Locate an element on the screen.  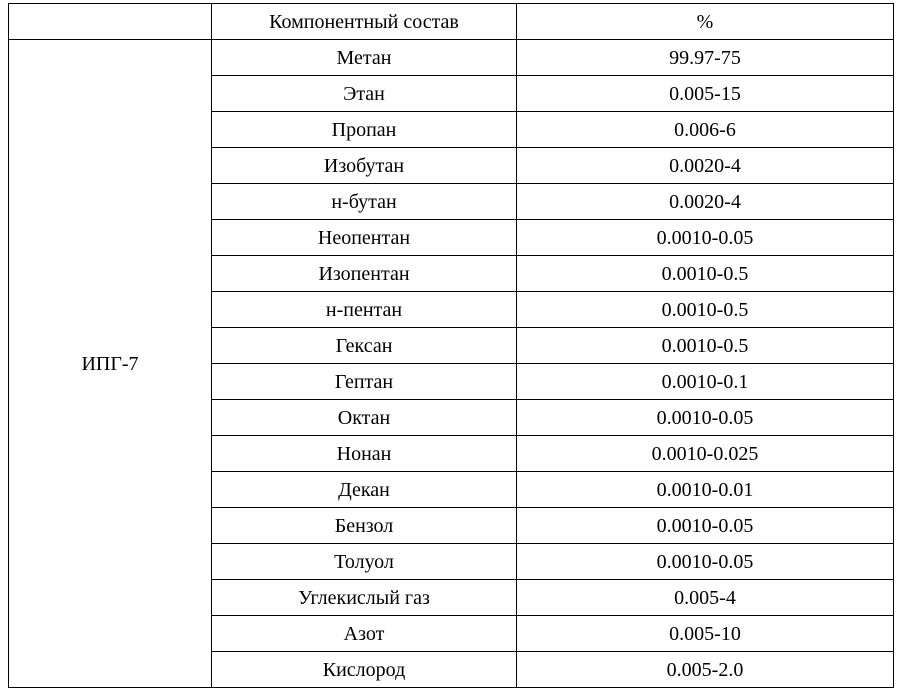
component-cell: Кислород is located at coordinates (364, 669).